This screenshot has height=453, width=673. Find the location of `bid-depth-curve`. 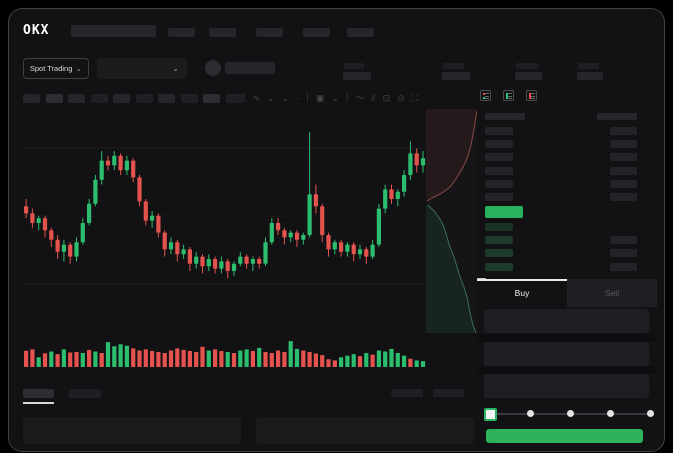

bid-depth-curve is located at coordinates (452, 268).